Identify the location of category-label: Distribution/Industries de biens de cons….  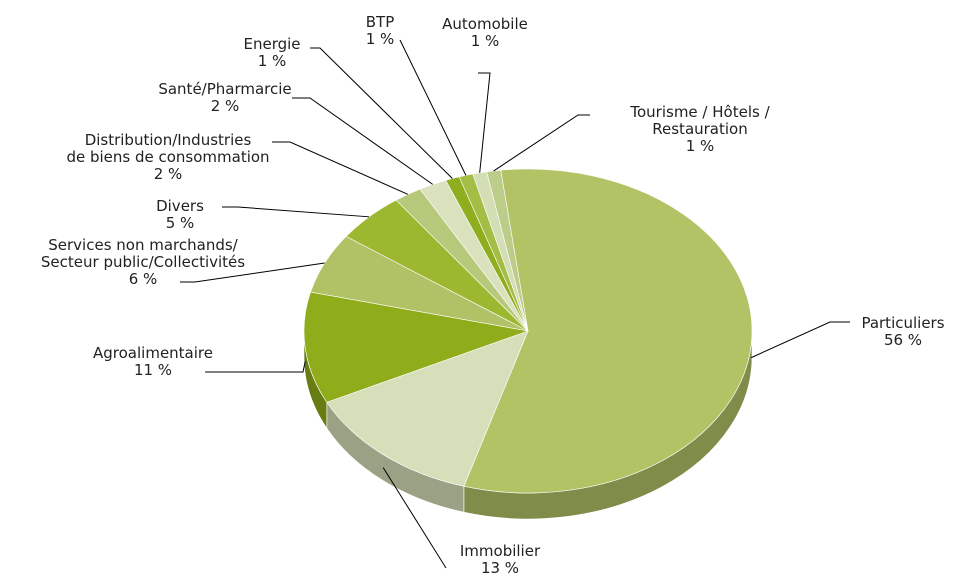
(168, 148).